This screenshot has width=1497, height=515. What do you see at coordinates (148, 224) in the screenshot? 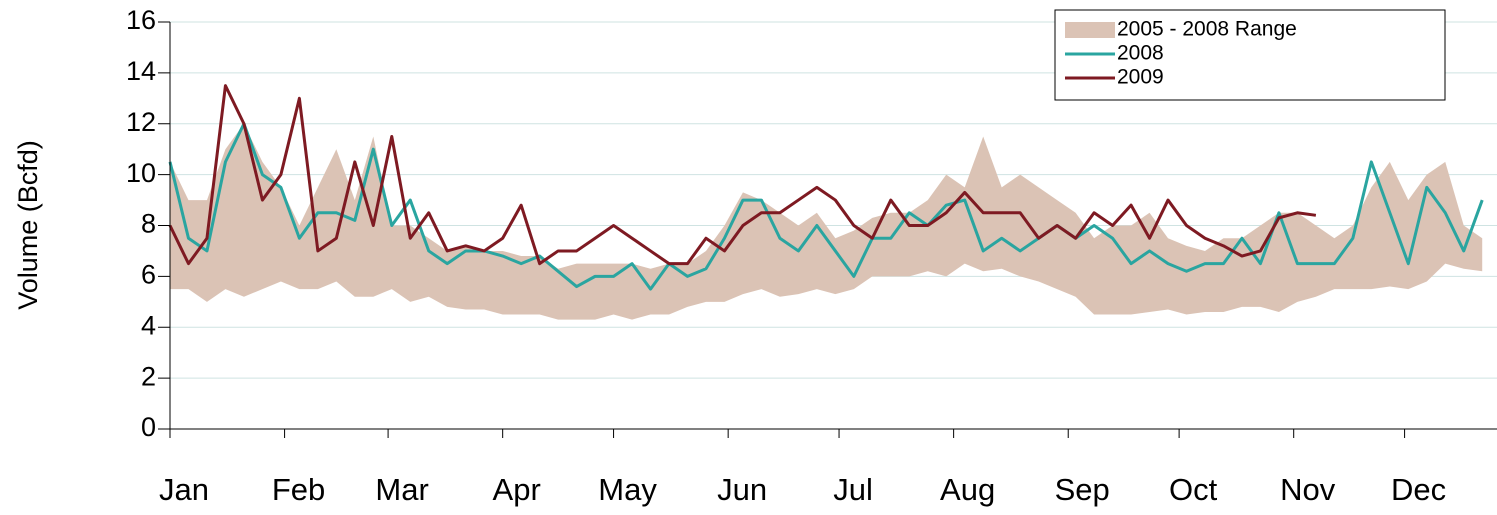
I see `y-tick-label: 8` at bounding box center [148, 224].